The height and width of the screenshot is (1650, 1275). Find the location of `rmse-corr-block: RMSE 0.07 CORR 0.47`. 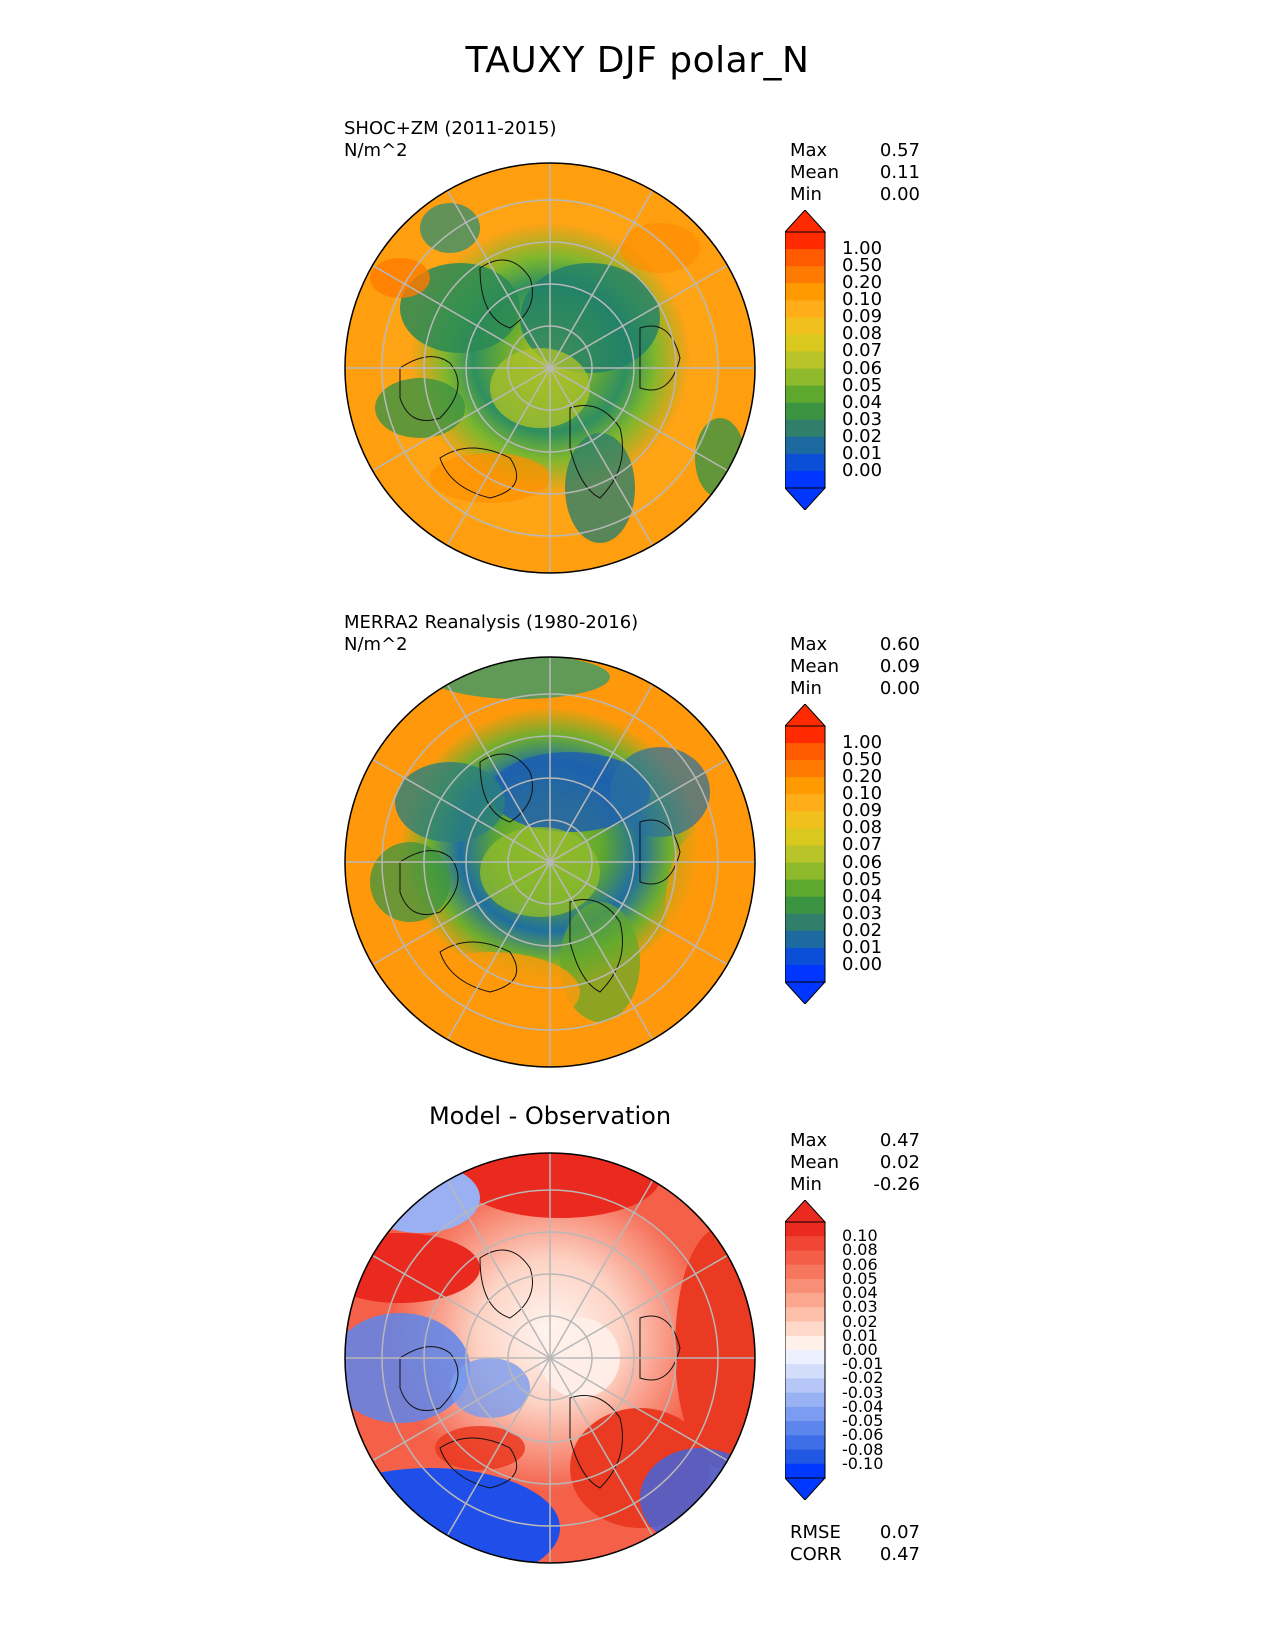

rmse-corr-block: RMSE 0.07 CORR 0.47 is located at coordinates (855, 1544).